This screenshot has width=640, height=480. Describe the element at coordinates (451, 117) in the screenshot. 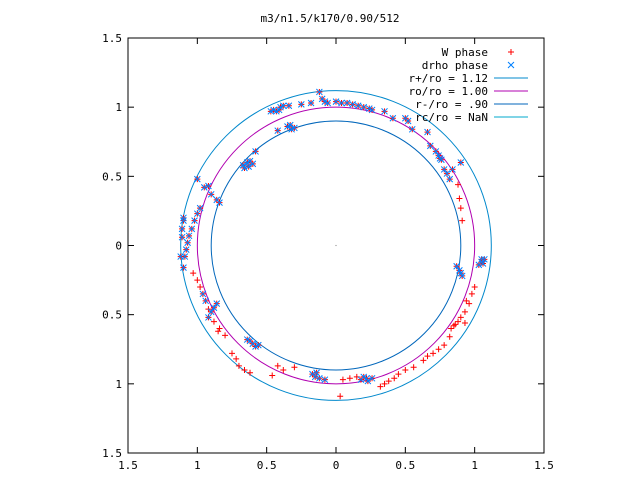

I see `legend-label: rc/ro = NaN` at that location.